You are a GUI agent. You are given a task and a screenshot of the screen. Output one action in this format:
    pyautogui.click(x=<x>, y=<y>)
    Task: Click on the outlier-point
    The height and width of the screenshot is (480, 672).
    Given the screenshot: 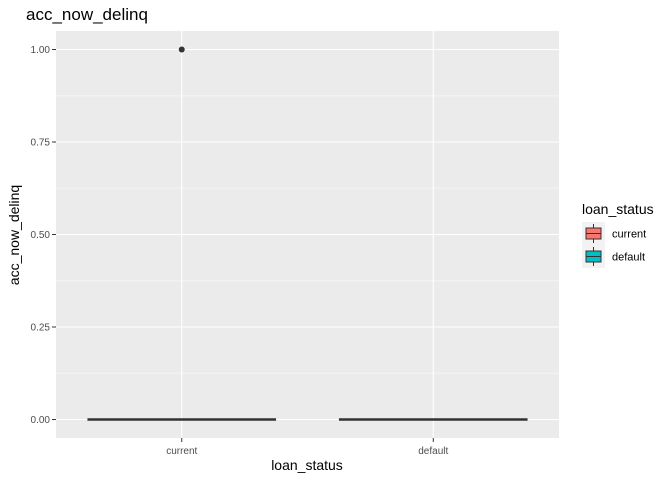 What is the action you would take?
    pyautogui.click(x=181, y=49)
    